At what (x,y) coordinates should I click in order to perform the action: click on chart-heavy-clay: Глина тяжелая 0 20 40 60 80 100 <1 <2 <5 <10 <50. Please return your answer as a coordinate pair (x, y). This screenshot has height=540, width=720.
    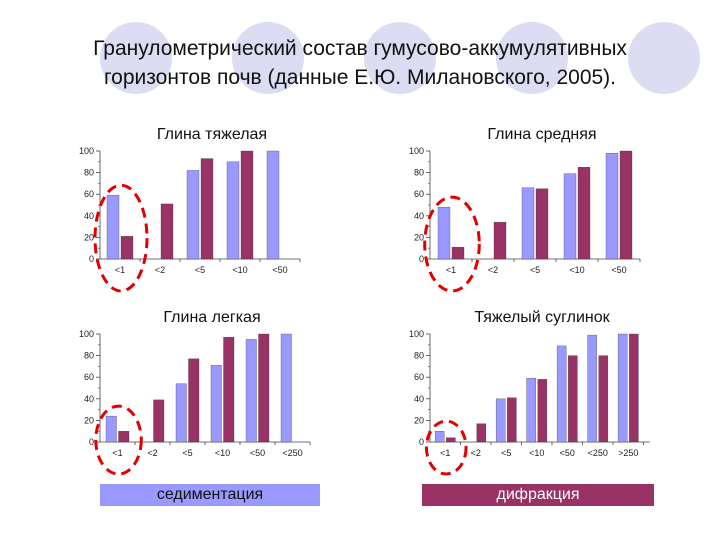
    Looking at the image, I should click on (187, 211).